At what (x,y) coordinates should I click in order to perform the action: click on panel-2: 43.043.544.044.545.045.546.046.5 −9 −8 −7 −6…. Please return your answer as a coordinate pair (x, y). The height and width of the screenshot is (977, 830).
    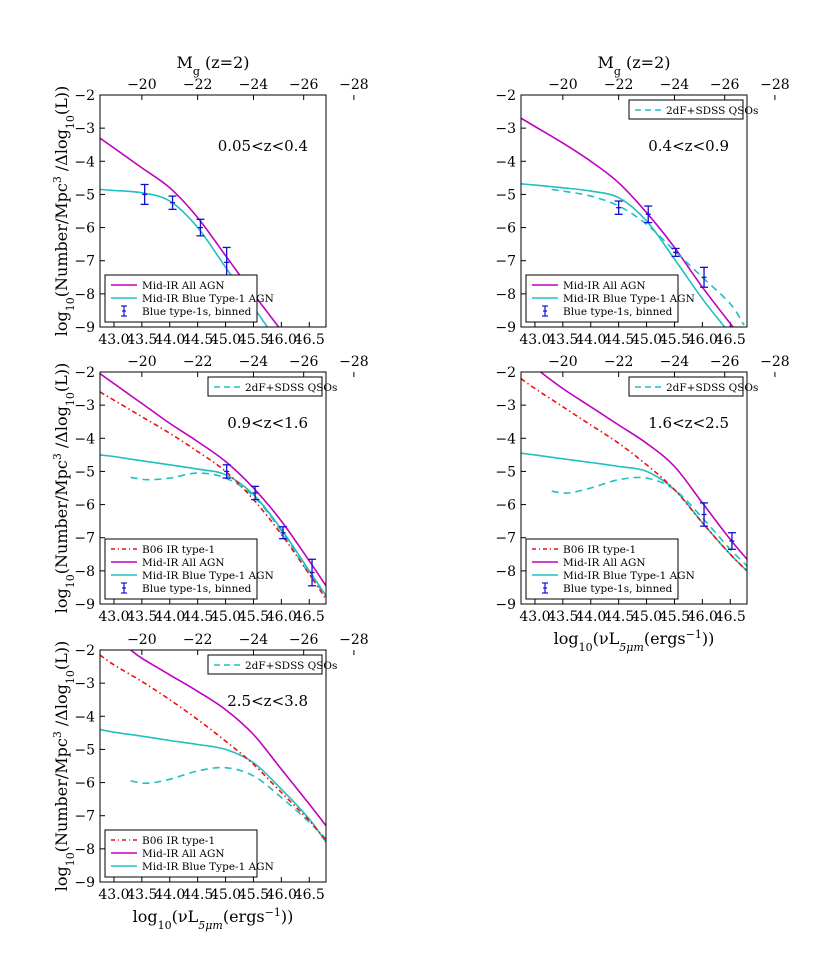
    Looking at the image, I should click on (642, 200).